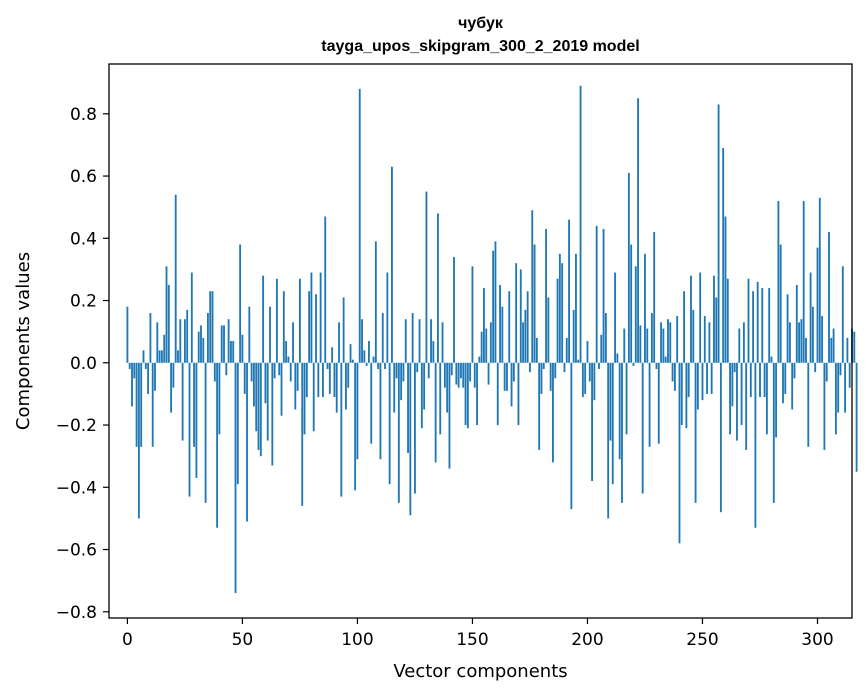 Image resolution: width=867 pixels, height=696 pixels. What do you see at coordinates (23, 341) in the screenshot?
I see `y-axis-label: Components values` at bounding box center [23, 341].